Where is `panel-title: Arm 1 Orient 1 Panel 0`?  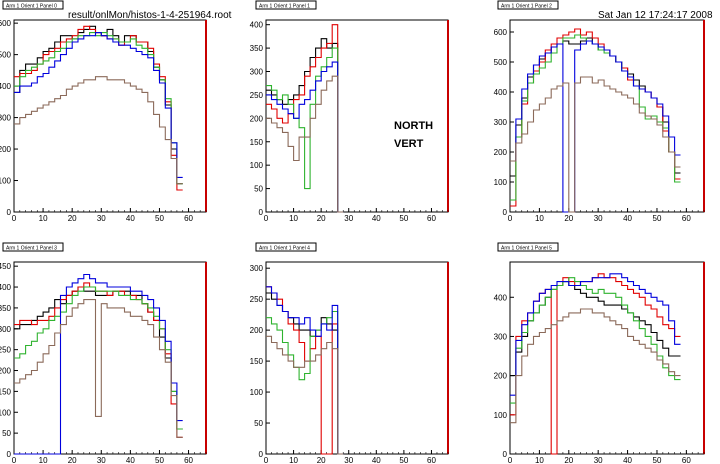
panel-title: Arm 1 Orient 1 Panel 0 is located at coordinates (31, 7).